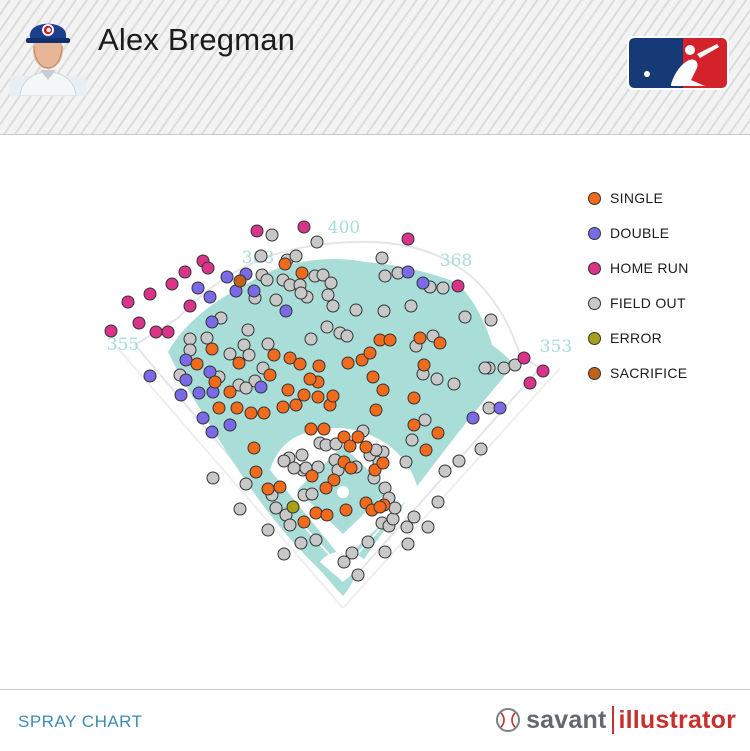 The width and height of the screenshot is (750, 751). What do you see at coordinates (625, 338) in the screenshot?
I see `legend-item-error: ERROR` at bounding box center [625, 338].